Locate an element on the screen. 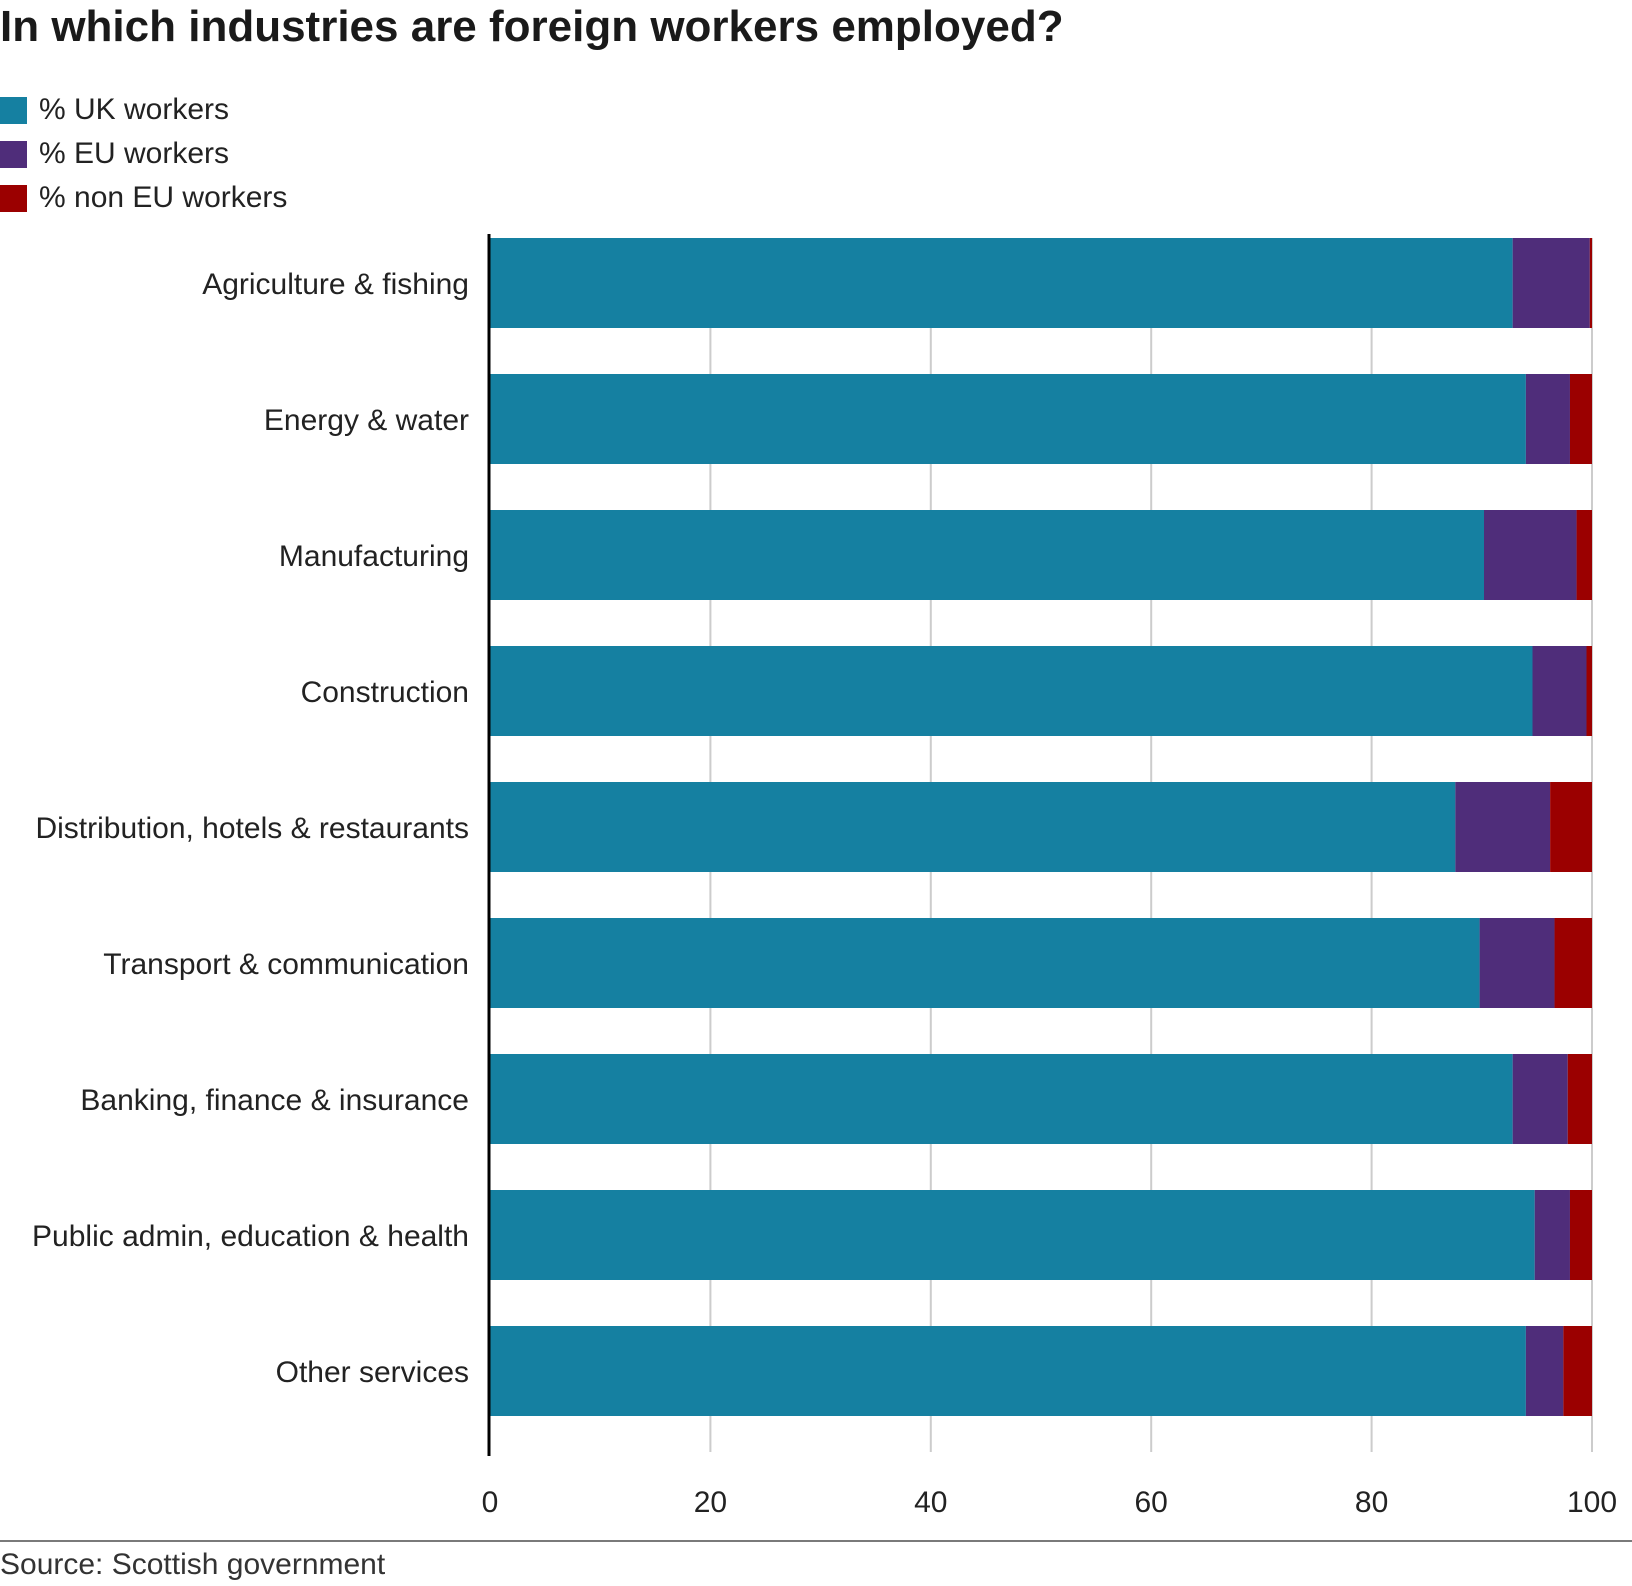 The width and height of the screenshot is (1632, 1586). legend-swatch-non-eu is located at coordinates (13, 198).